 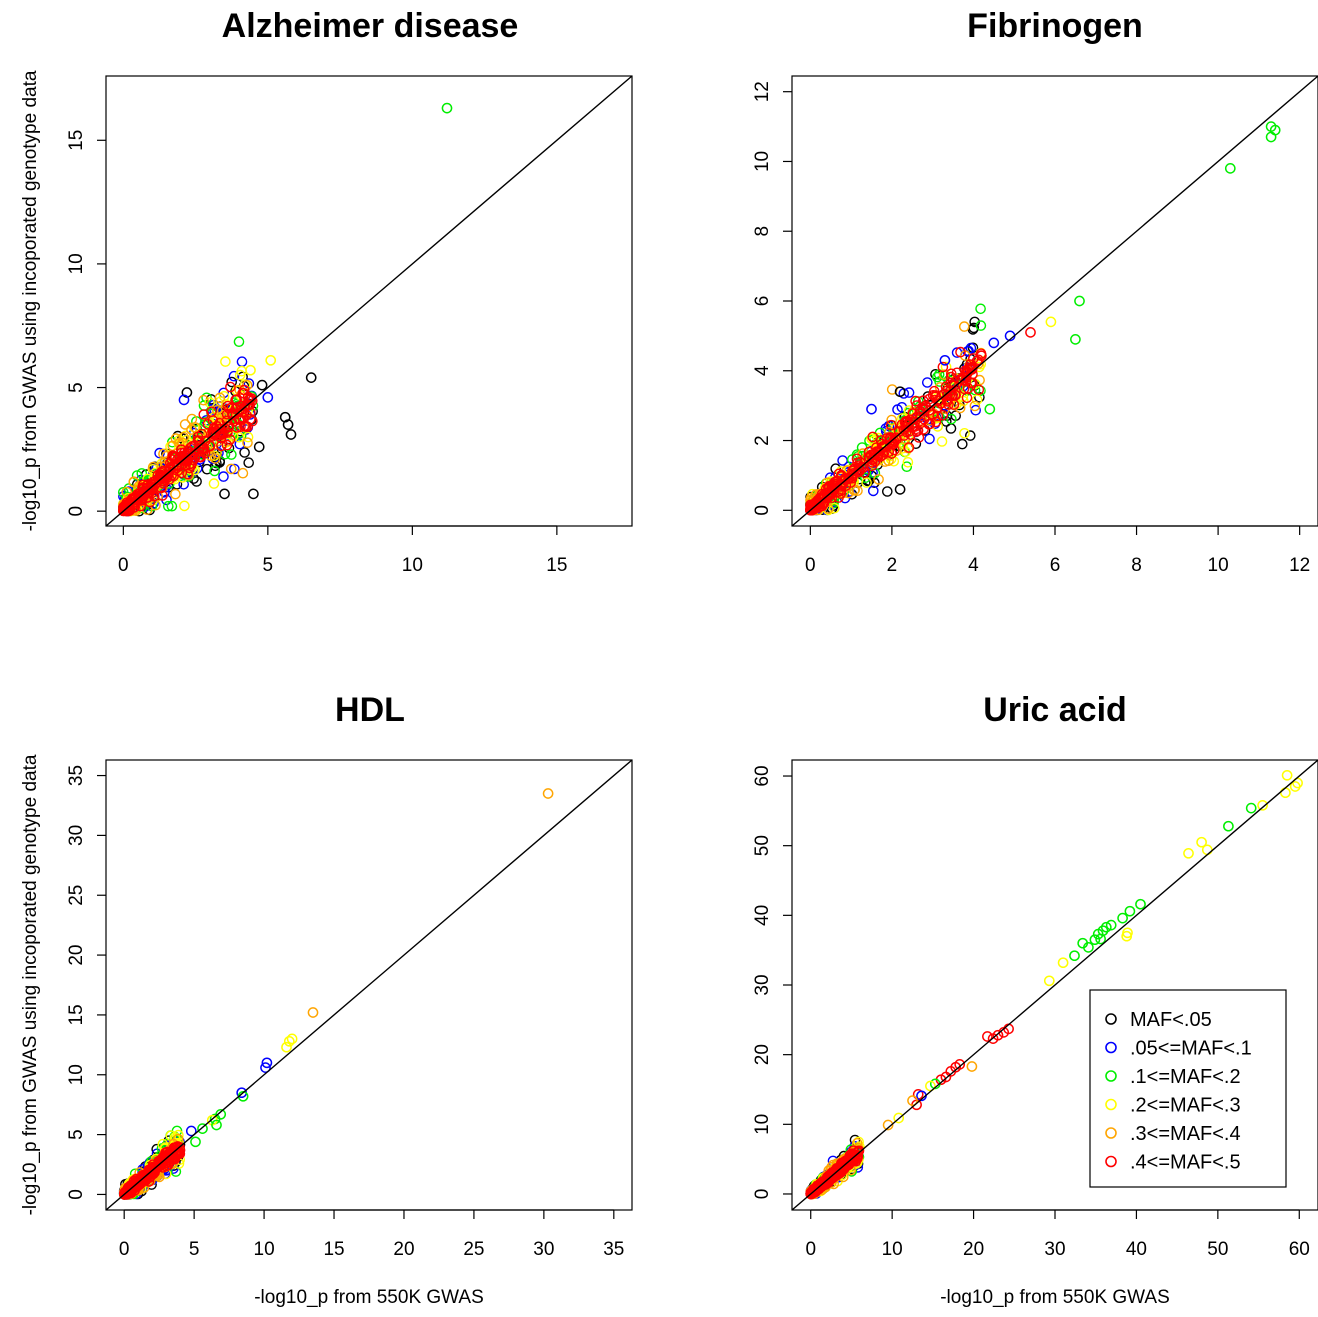 I want to click on legend-label: .2<=MAF<.3, so click(x=1185, y=1106).